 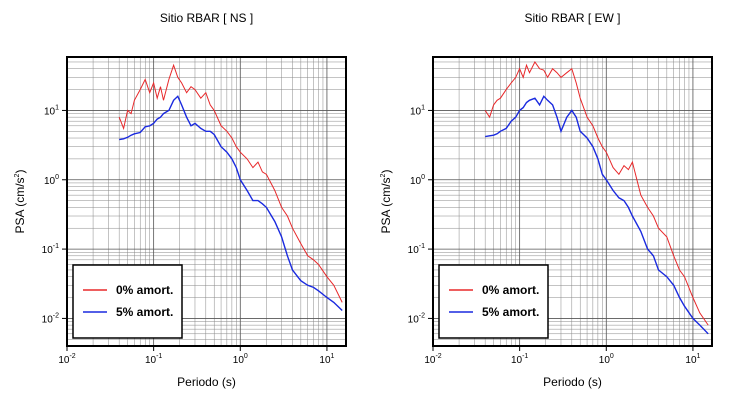 I want to click on chart-title: Sitio RBAR [ NS ], so click(x=206, y=18).